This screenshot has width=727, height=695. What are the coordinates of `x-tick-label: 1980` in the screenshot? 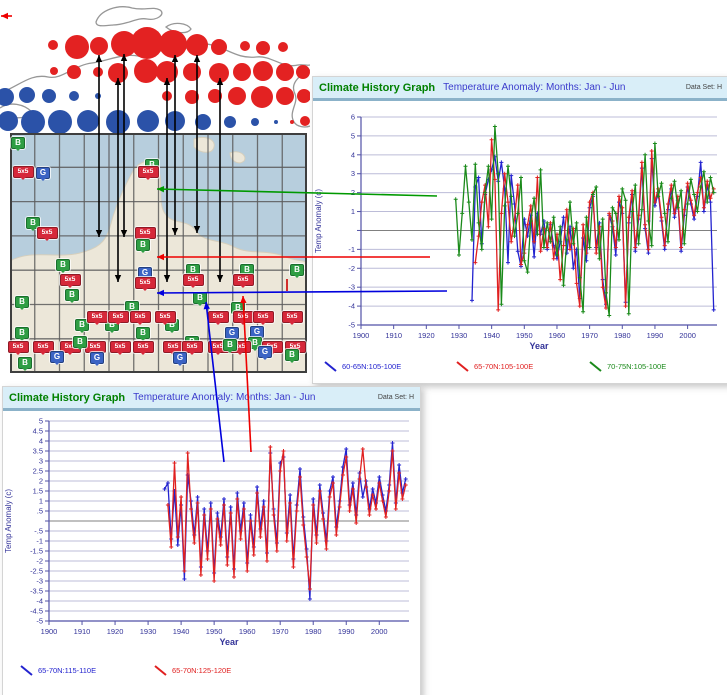 It's located at (313, 631).